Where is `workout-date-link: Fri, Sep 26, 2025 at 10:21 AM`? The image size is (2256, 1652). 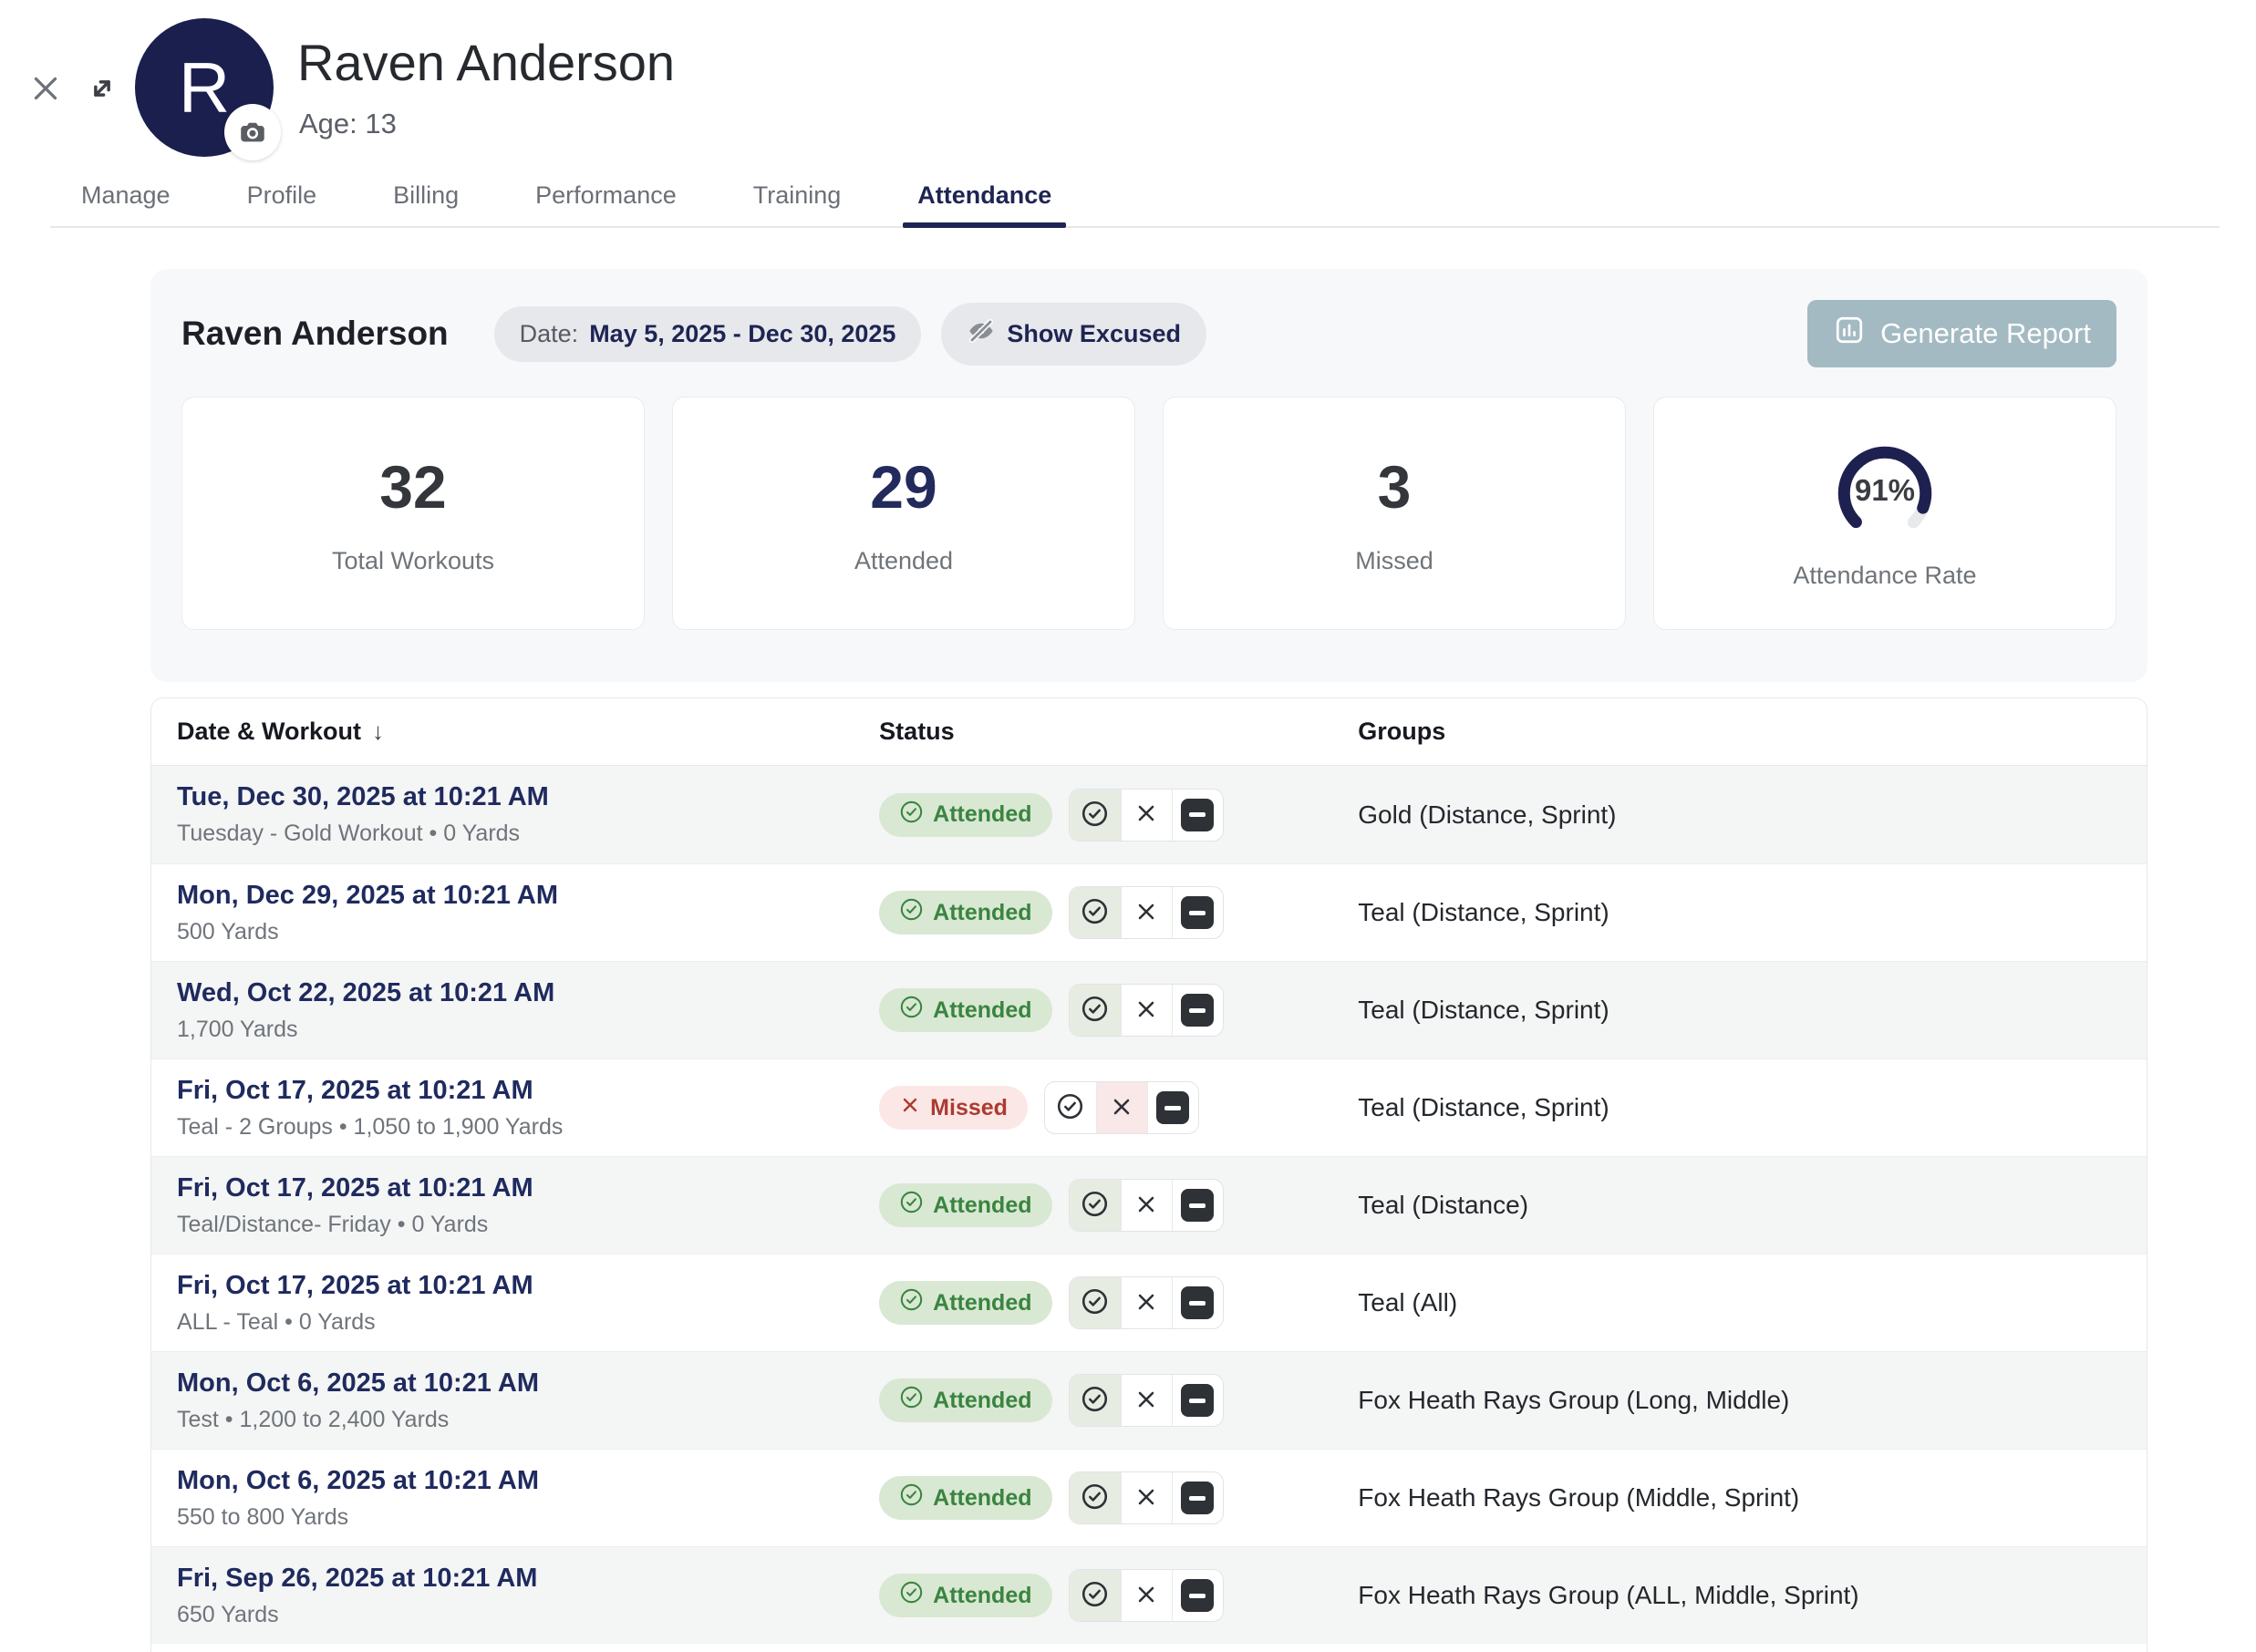 workout-date-link: Fri, Sep 26, 2025 at 10:21 AM is located at coordinates (357, 1578).